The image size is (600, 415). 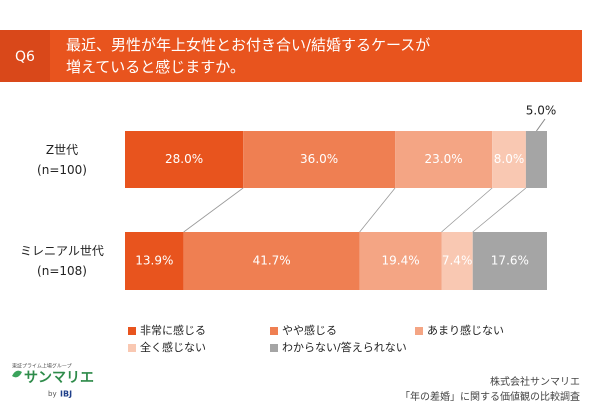 What do you see at coordinates (490, 396) in the screenshot?
I see `footer-survey: 「年の差婚」に関する価値観の比較調査` at bounding box center [490, 396].